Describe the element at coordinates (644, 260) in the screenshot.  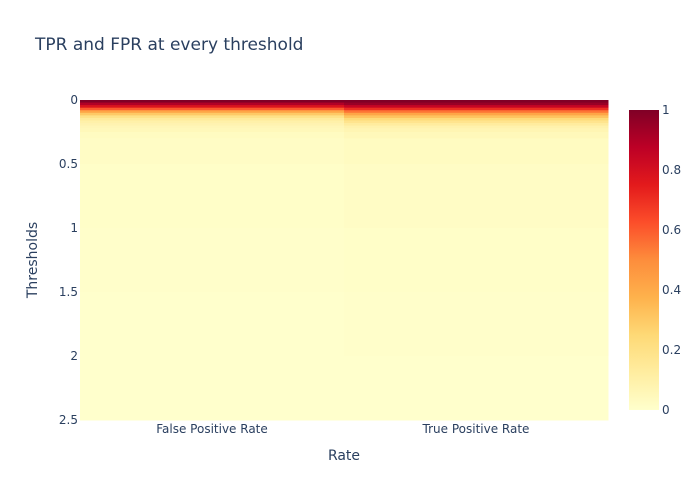
I see `colorbar` at that location.